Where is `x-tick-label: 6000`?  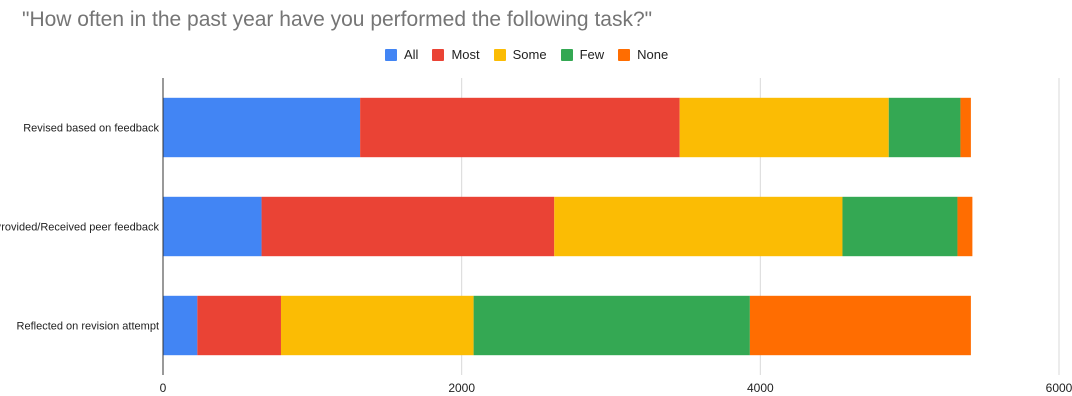
x-tick-label: 6000 is located at coordinates (1059, 388).